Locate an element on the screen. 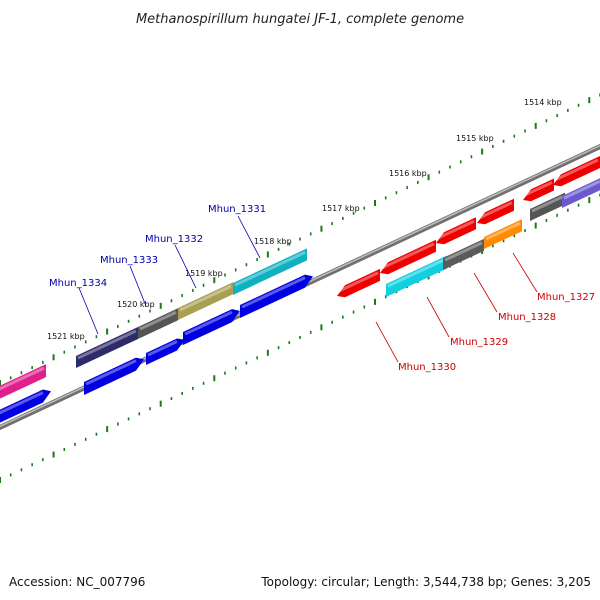 This screenshot has width=600, height=600. label-mhun-1329: Mhun_1329 is located at coordinates (479, 342).